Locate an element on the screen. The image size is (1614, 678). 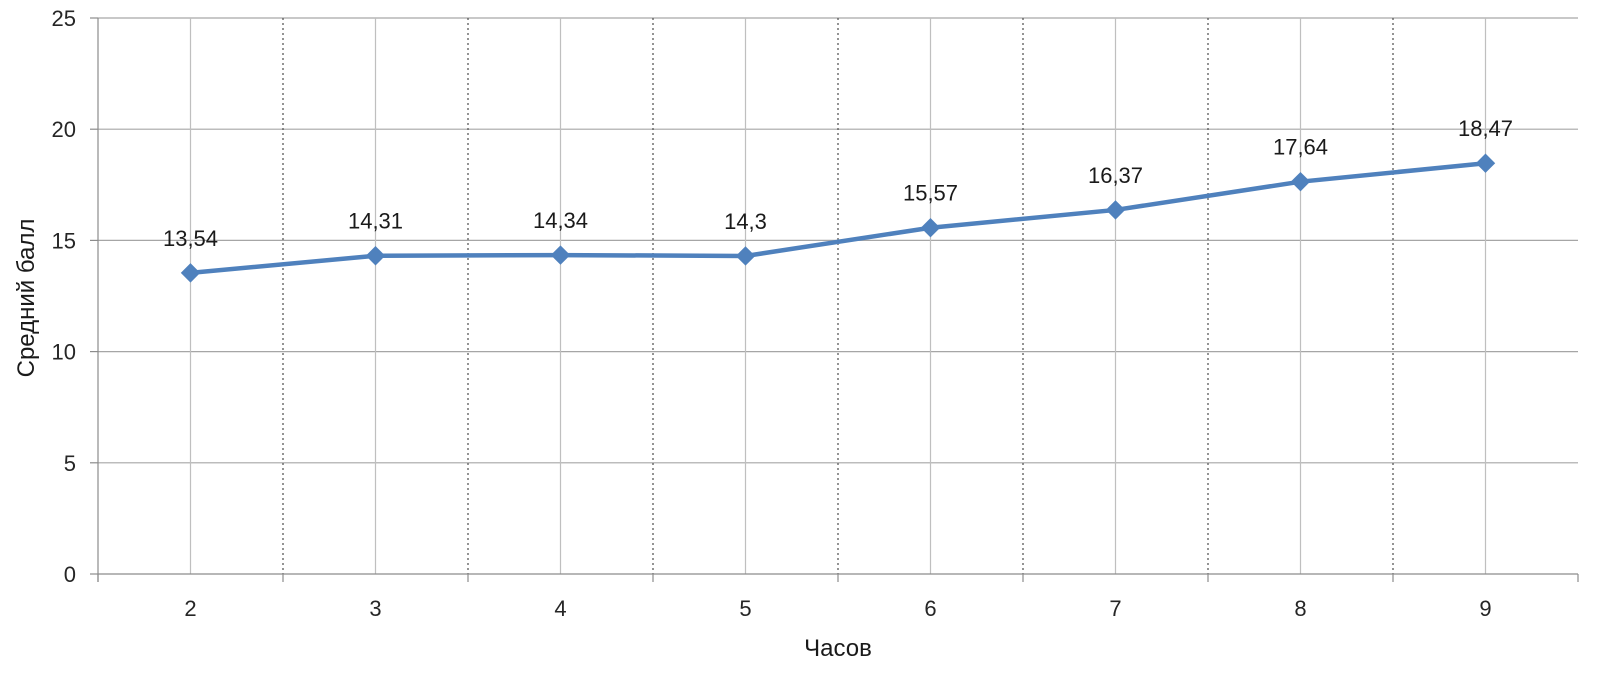
series-line is located at coordinates (838, 218).